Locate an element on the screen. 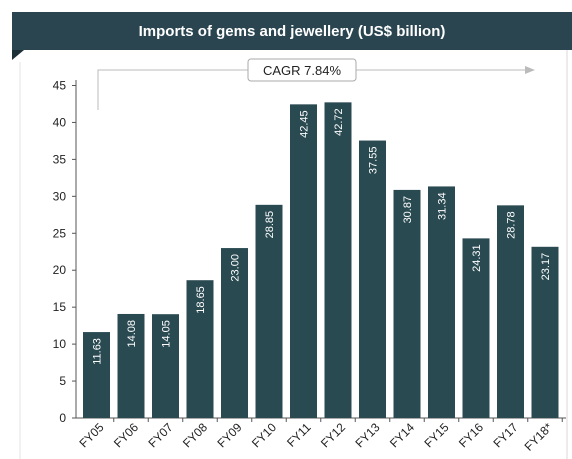 The height and width of the screenshot is (459, 572). bar-value-label: 37.55 is located at coordinates (374, 161).